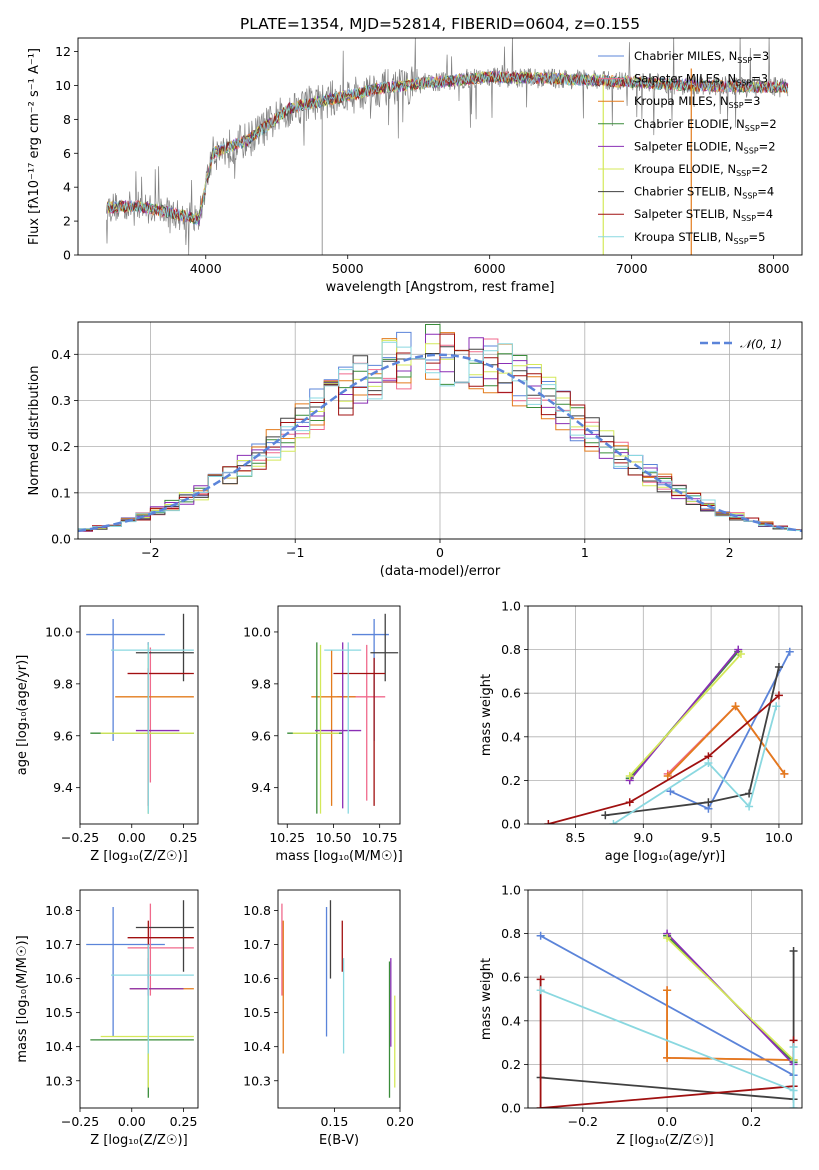 Image resolution: width=819 pixels, height=1170 pixels. What do you see at coordinates (440, 552) in the screenshot?
I see `x-tick-label: 0` at bounding box center [440, 552].